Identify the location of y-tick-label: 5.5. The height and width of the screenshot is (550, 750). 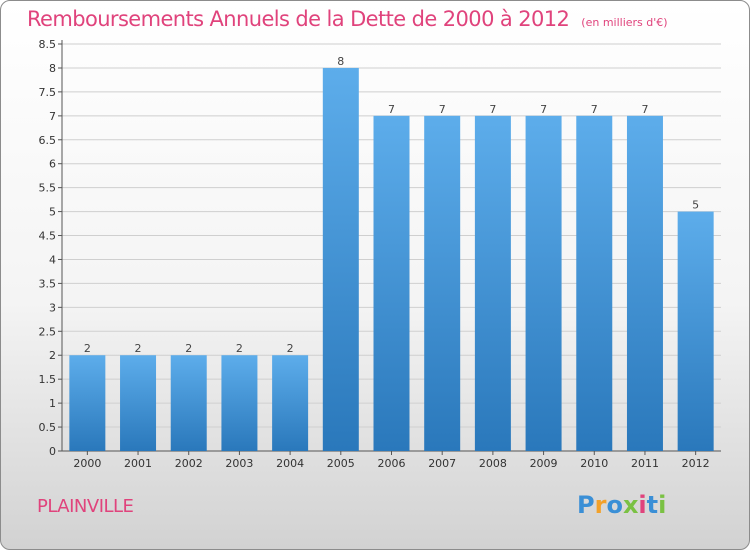
(48, 188).